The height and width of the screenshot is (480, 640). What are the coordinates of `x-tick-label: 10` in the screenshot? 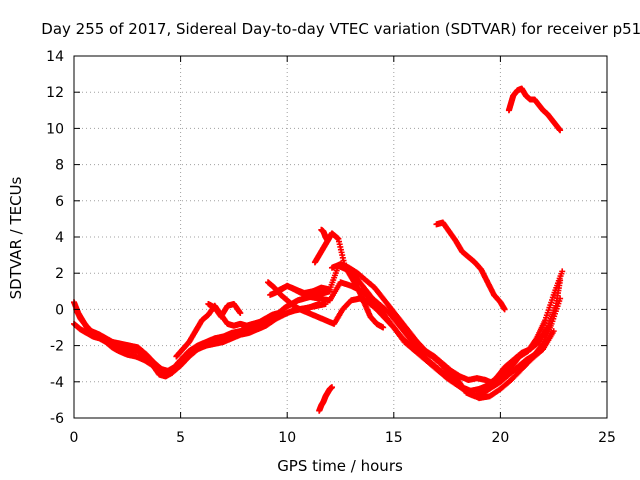 It's located at (287, 438).